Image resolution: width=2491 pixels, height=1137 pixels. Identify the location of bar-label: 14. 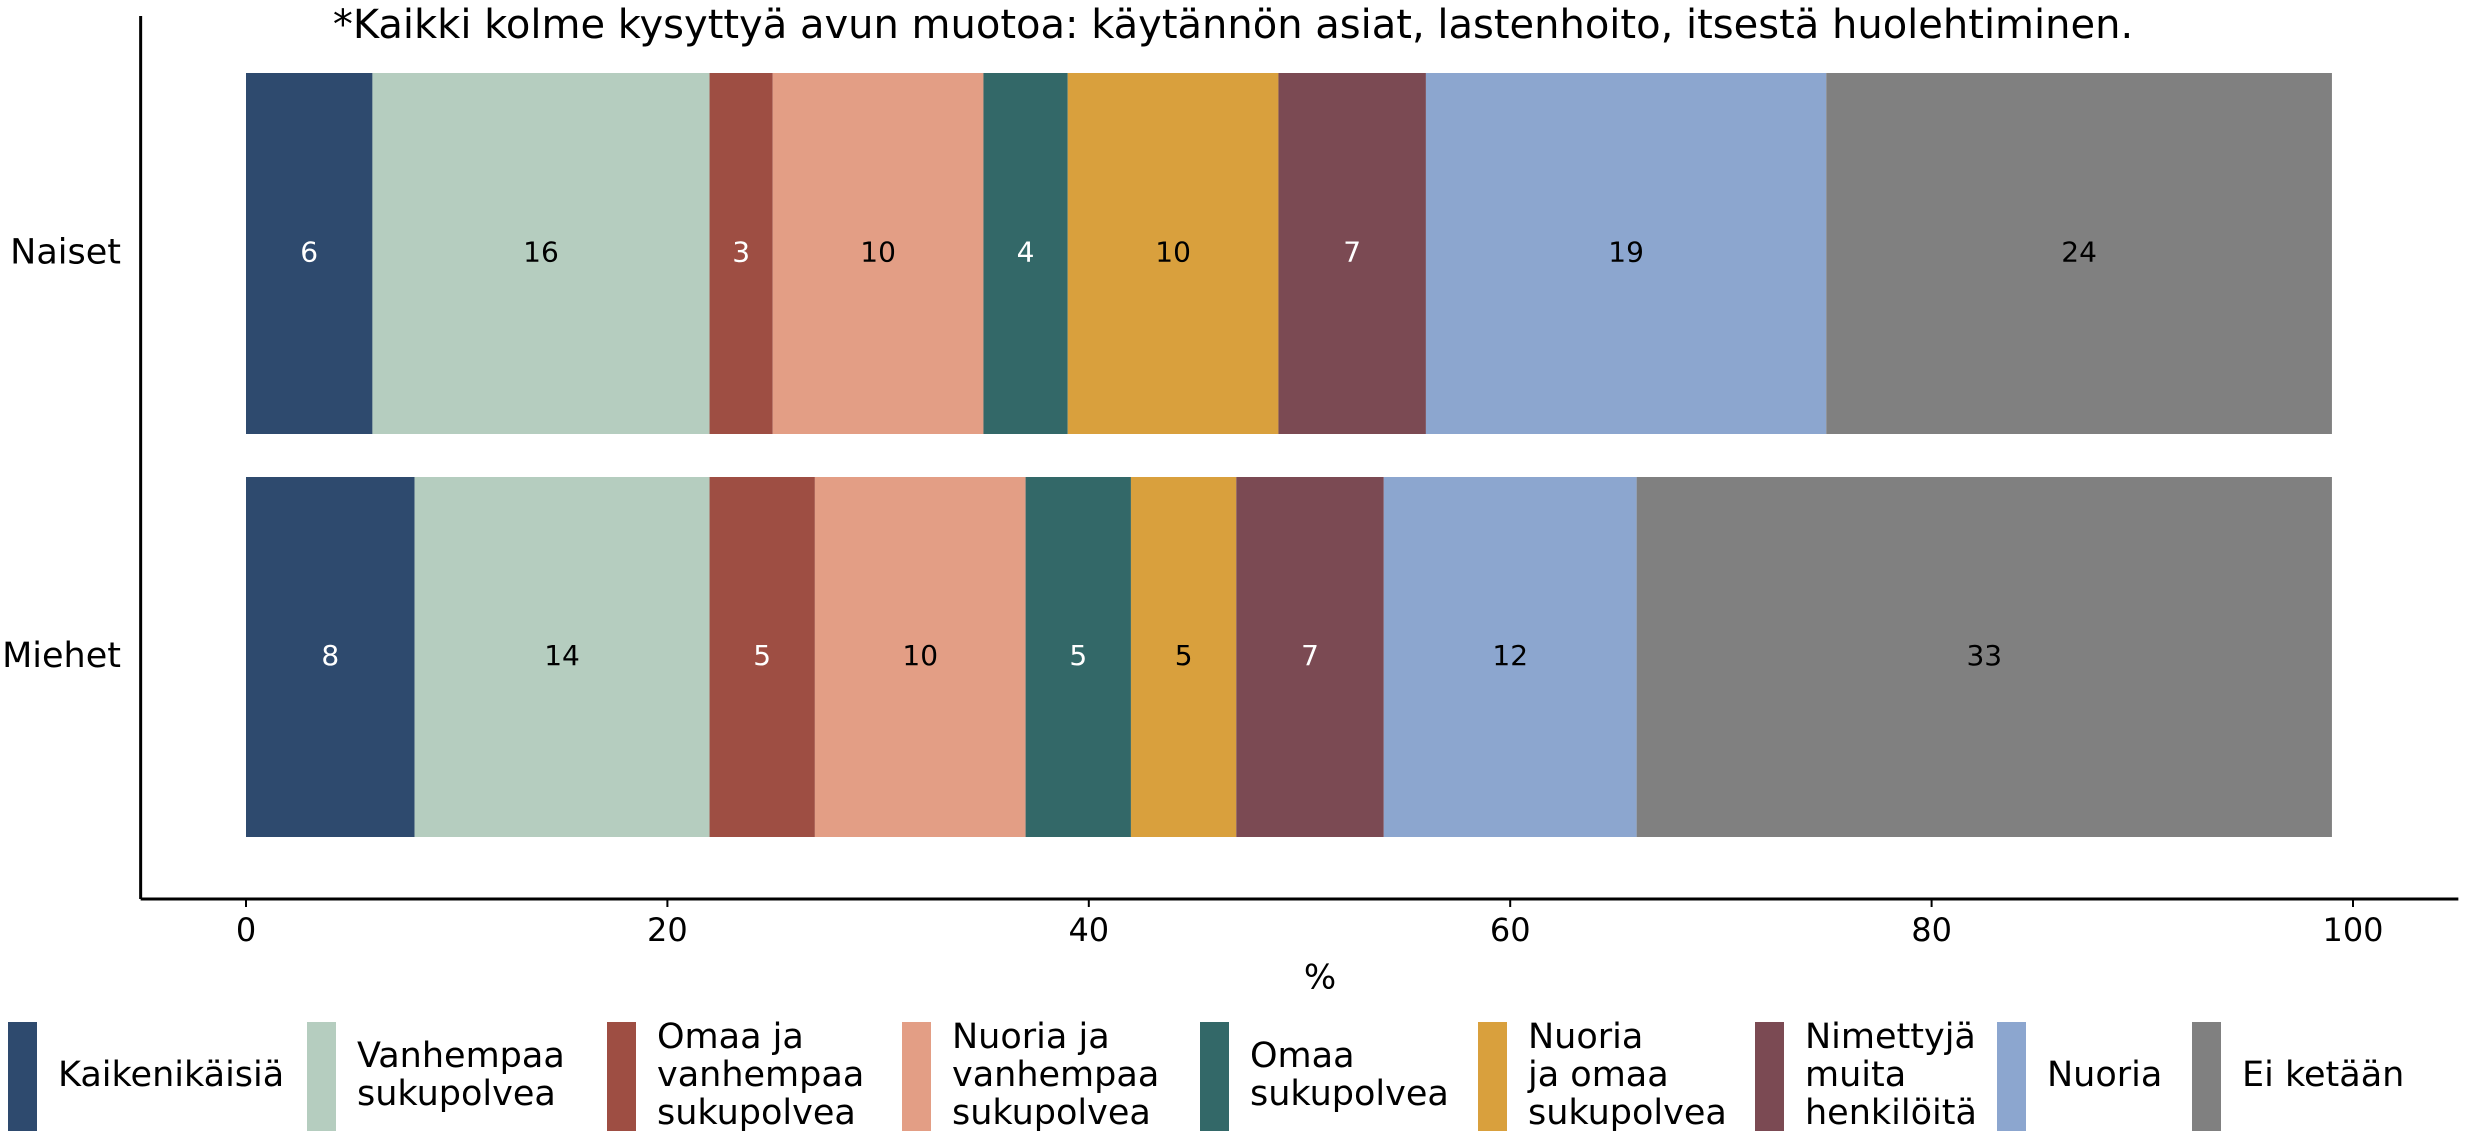
(562, 655).